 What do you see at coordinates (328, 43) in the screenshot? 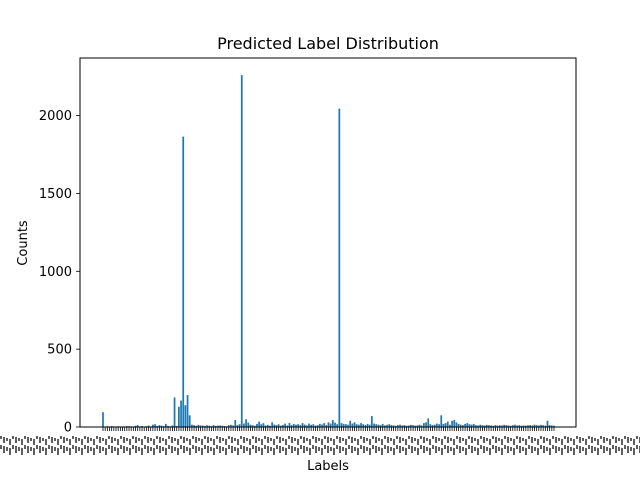
I see `chart-title: Predicted Label Distribution` at bounding box center [328, 43].